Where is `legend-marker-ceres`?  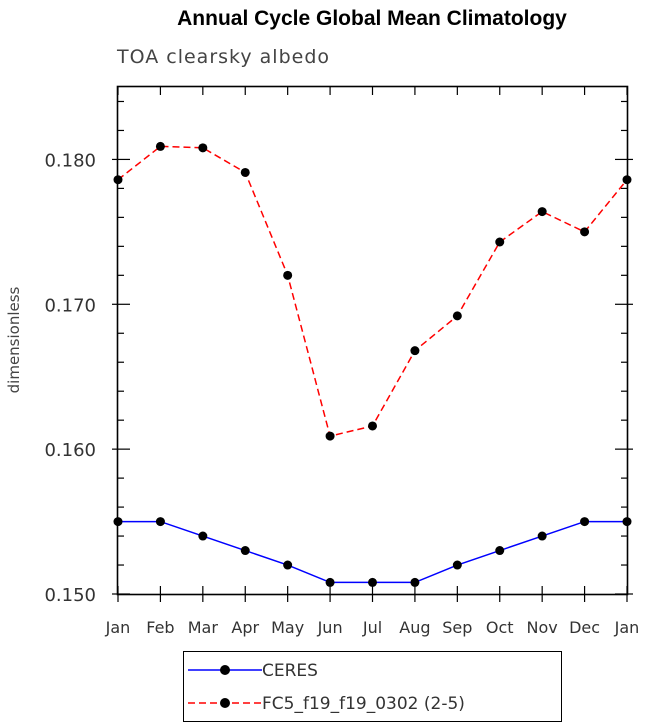
legend-marker-ceres is located at coordinates (225, 670).